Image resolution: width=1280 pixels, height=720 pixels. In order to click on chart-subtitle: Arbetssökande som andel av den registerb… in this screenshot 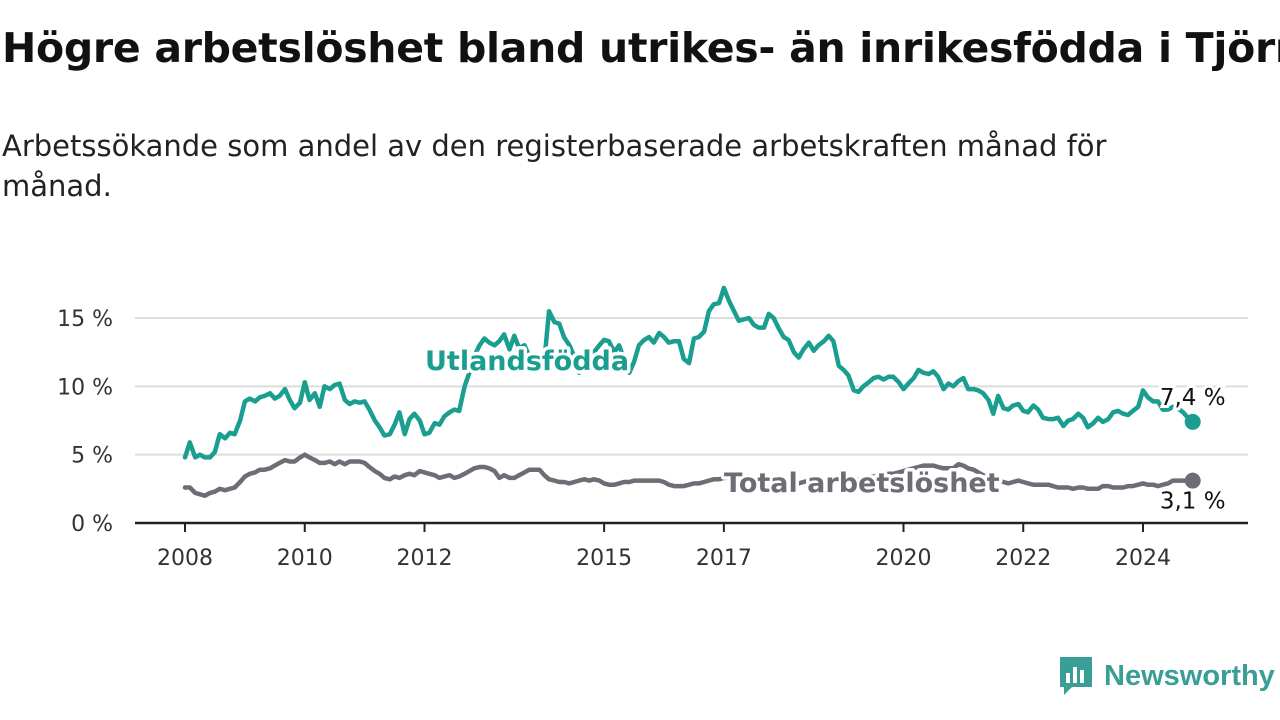, I will do `click(554, 166)`.